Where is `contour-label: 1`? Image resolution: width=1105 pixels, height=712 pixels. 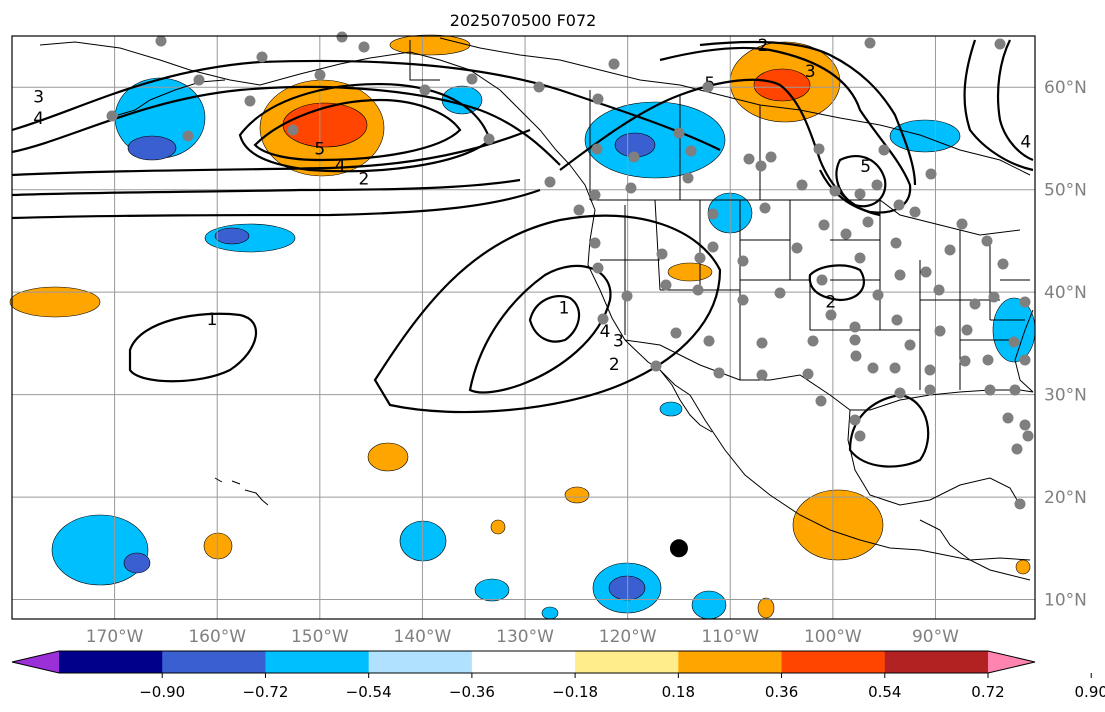 contour-label: 1 is located at coordinates (212, 320).